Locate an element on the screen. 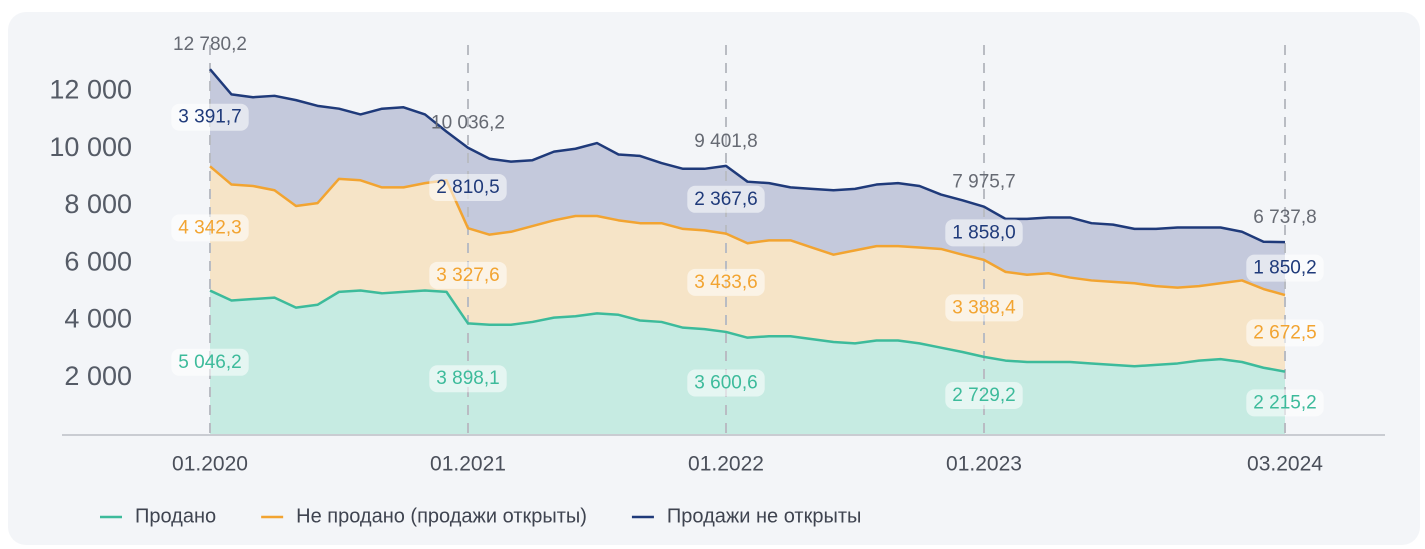 This screenshot has height=549, width=1425. y-tick-label: 6 000 is located at coordinates (98, 261).